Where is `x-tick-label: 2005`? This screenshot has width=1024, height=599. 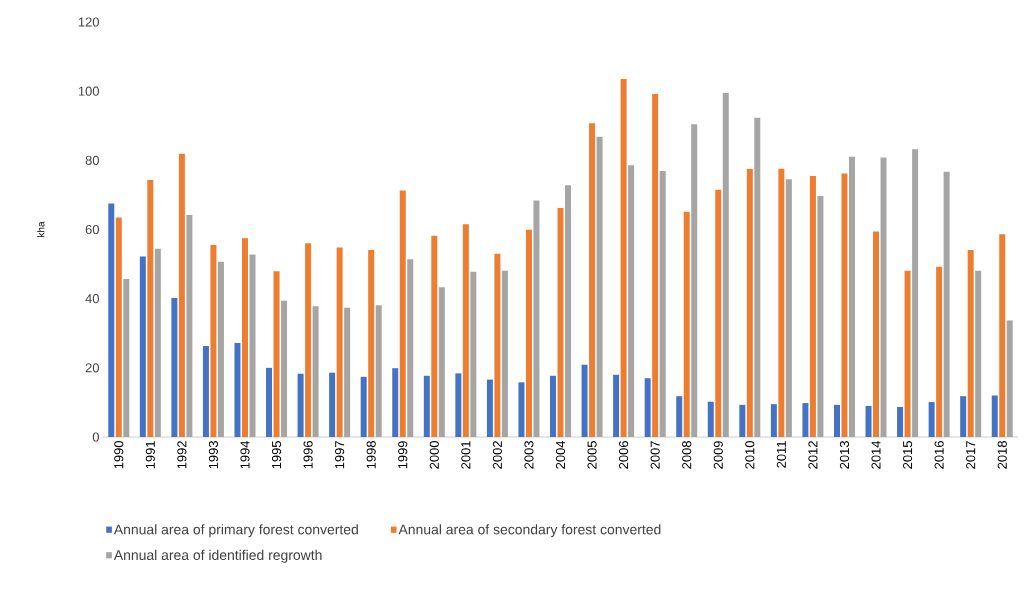 x-tick-label: 2005 is located at coordinates (592, 455).